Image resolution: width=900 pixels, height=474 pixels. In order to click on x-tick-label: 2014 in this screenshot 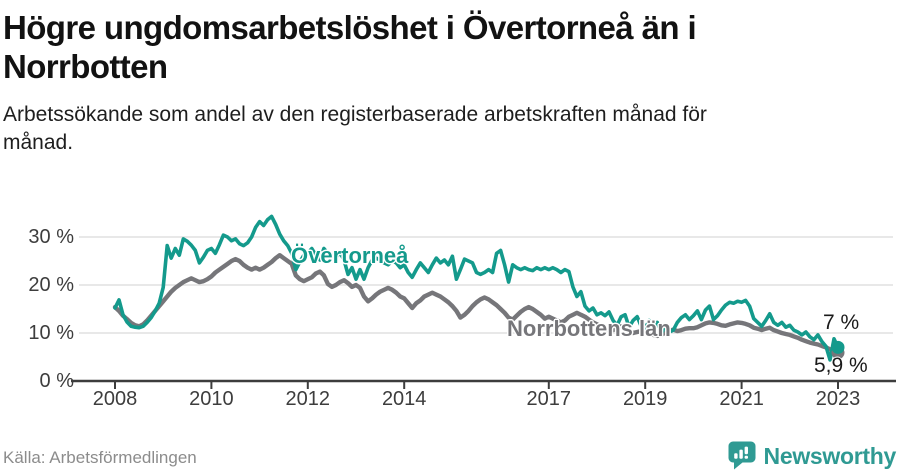, I will do `click(404, 399)`.